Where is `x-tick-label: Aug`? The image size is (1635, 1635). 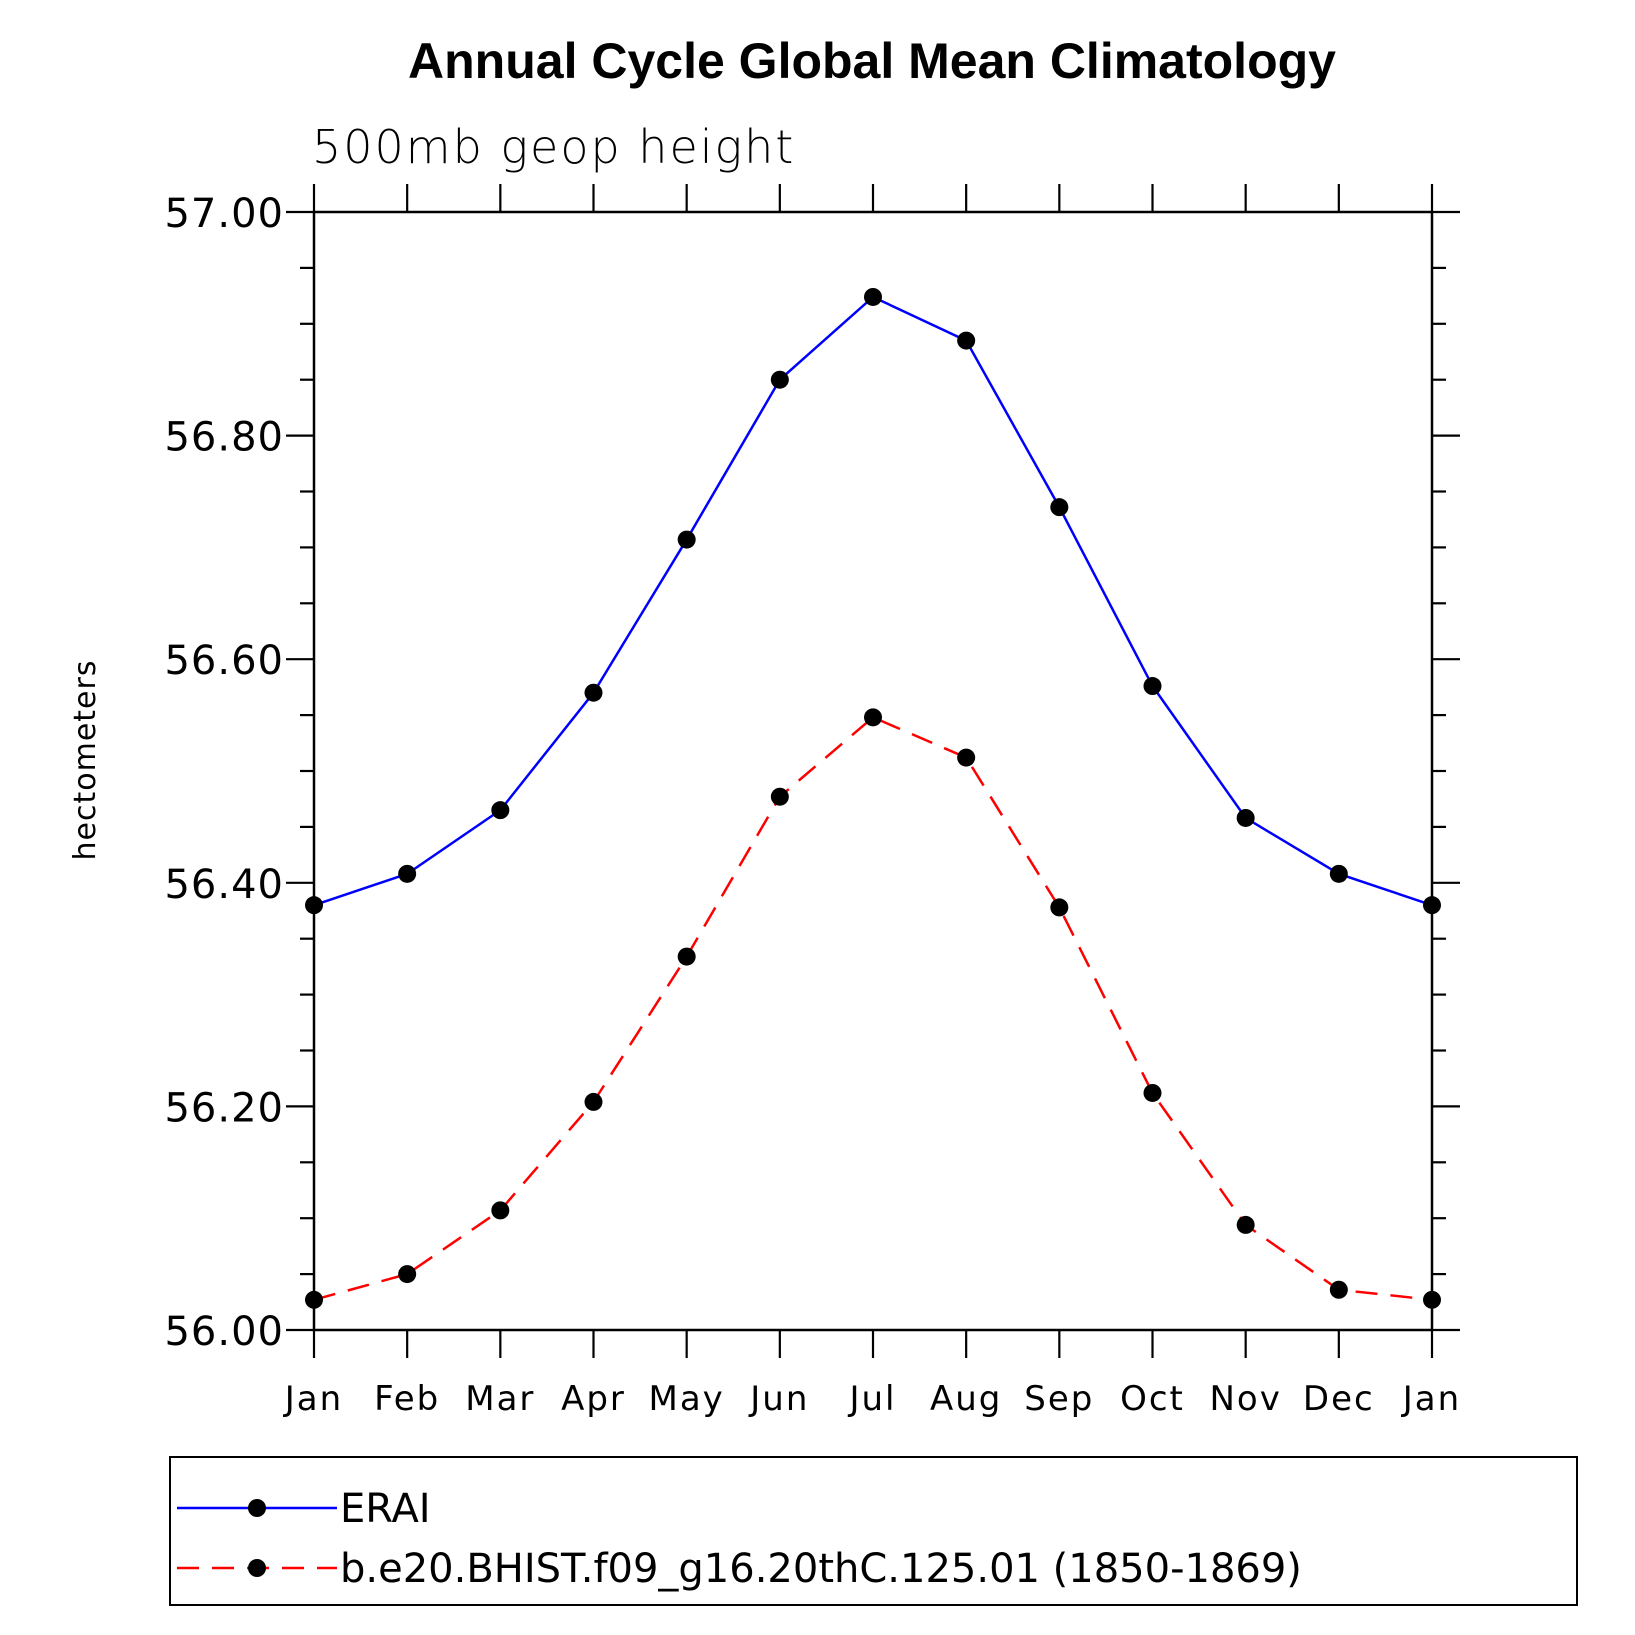 x-tick-label: Aug is located at coordinates (966, 1399).